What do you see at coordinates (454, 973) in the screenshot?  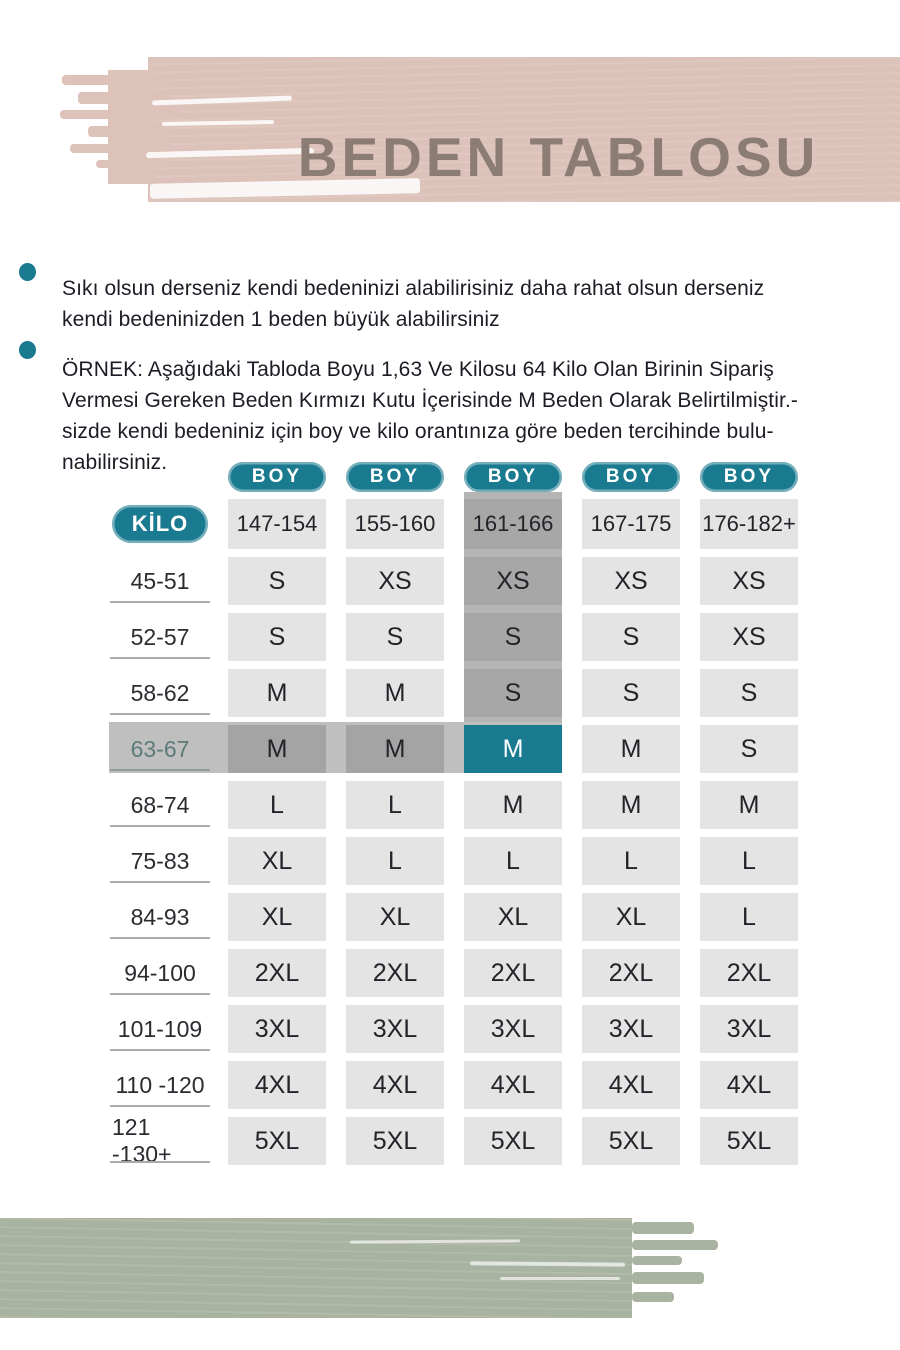 I see `table-row: 94-100 2XL 2XL 2XL 2XL 2XL` at bounding box center [454, 973].